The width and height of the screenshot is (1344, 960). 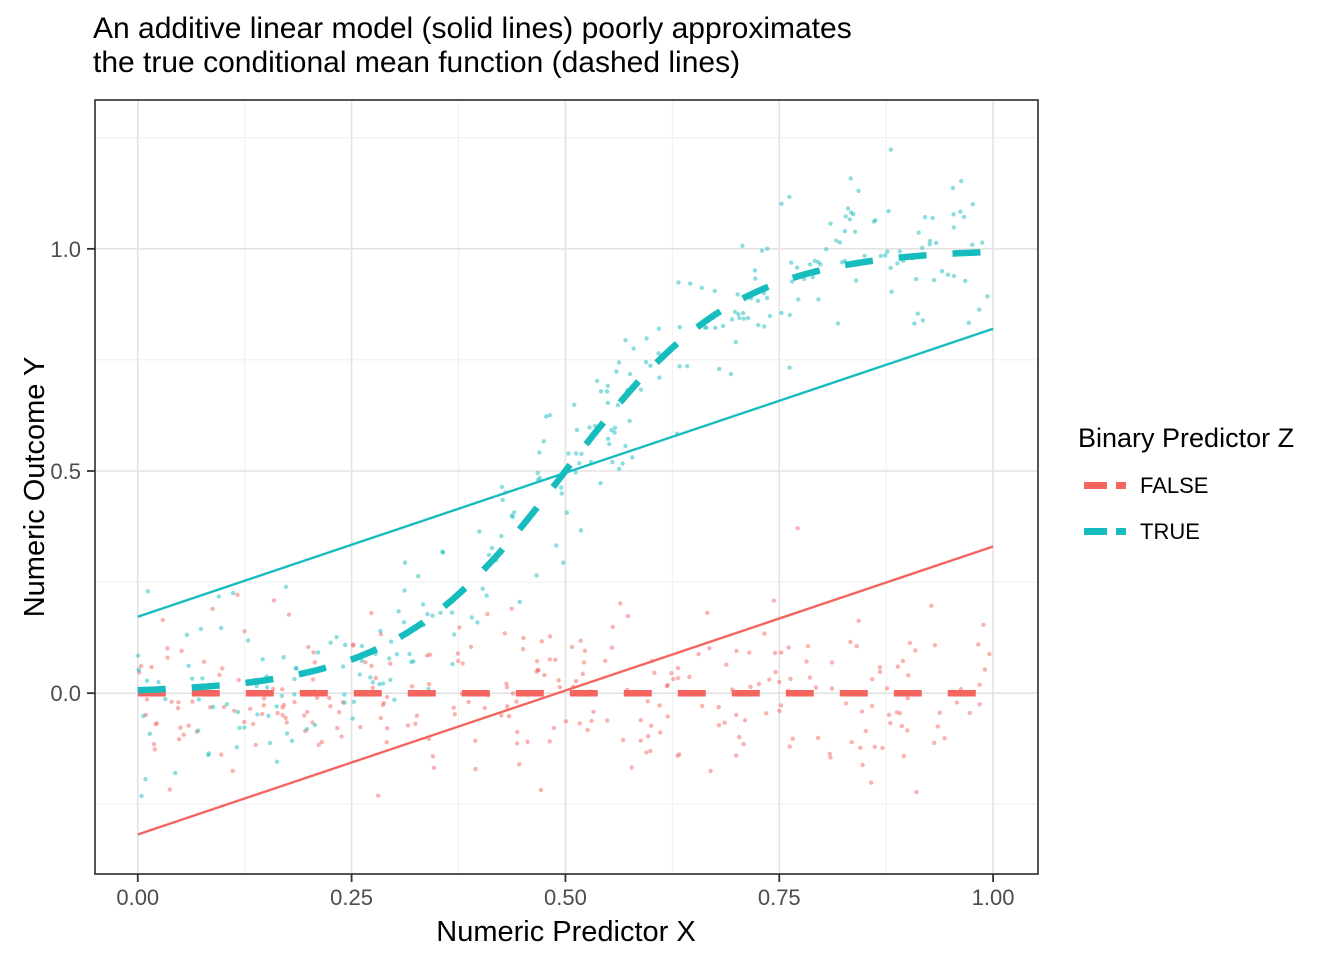 I want to click on y-tick-label: 0.5, so click(x=65, y=471).